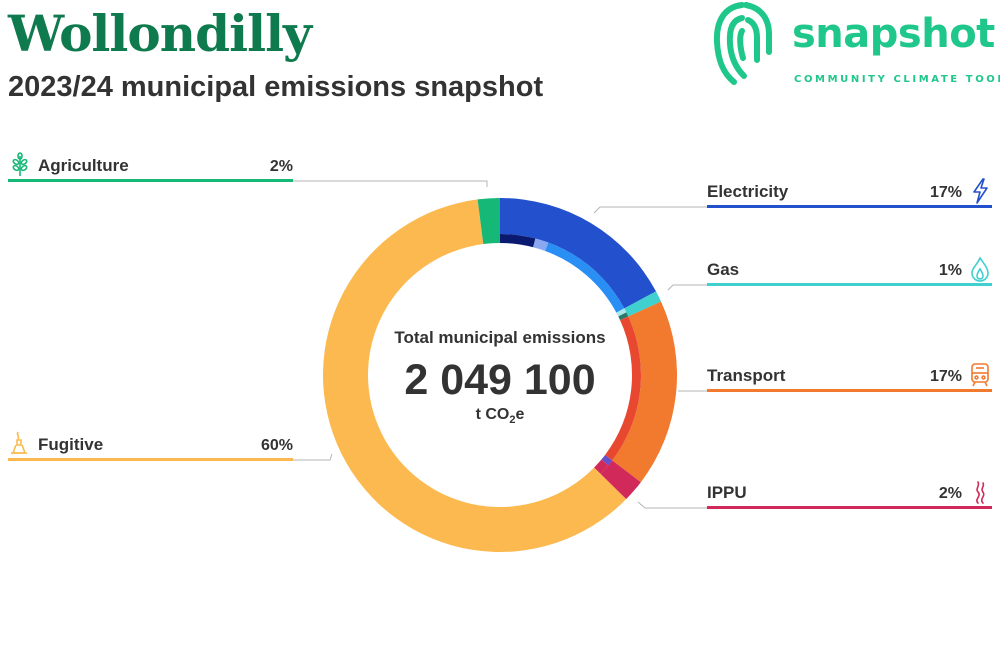 The width and height of the screenshot is (1000, 670). What do you see at coordinates (492, 414) in the screenshot?
I see `unit-prefix: t CO` at bounding box center [492, 414].